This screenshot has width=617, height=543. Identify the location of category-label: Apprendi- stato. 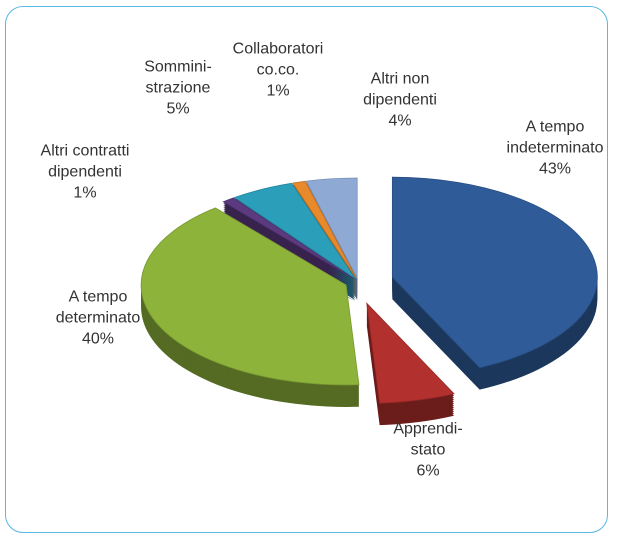
(428, 439).